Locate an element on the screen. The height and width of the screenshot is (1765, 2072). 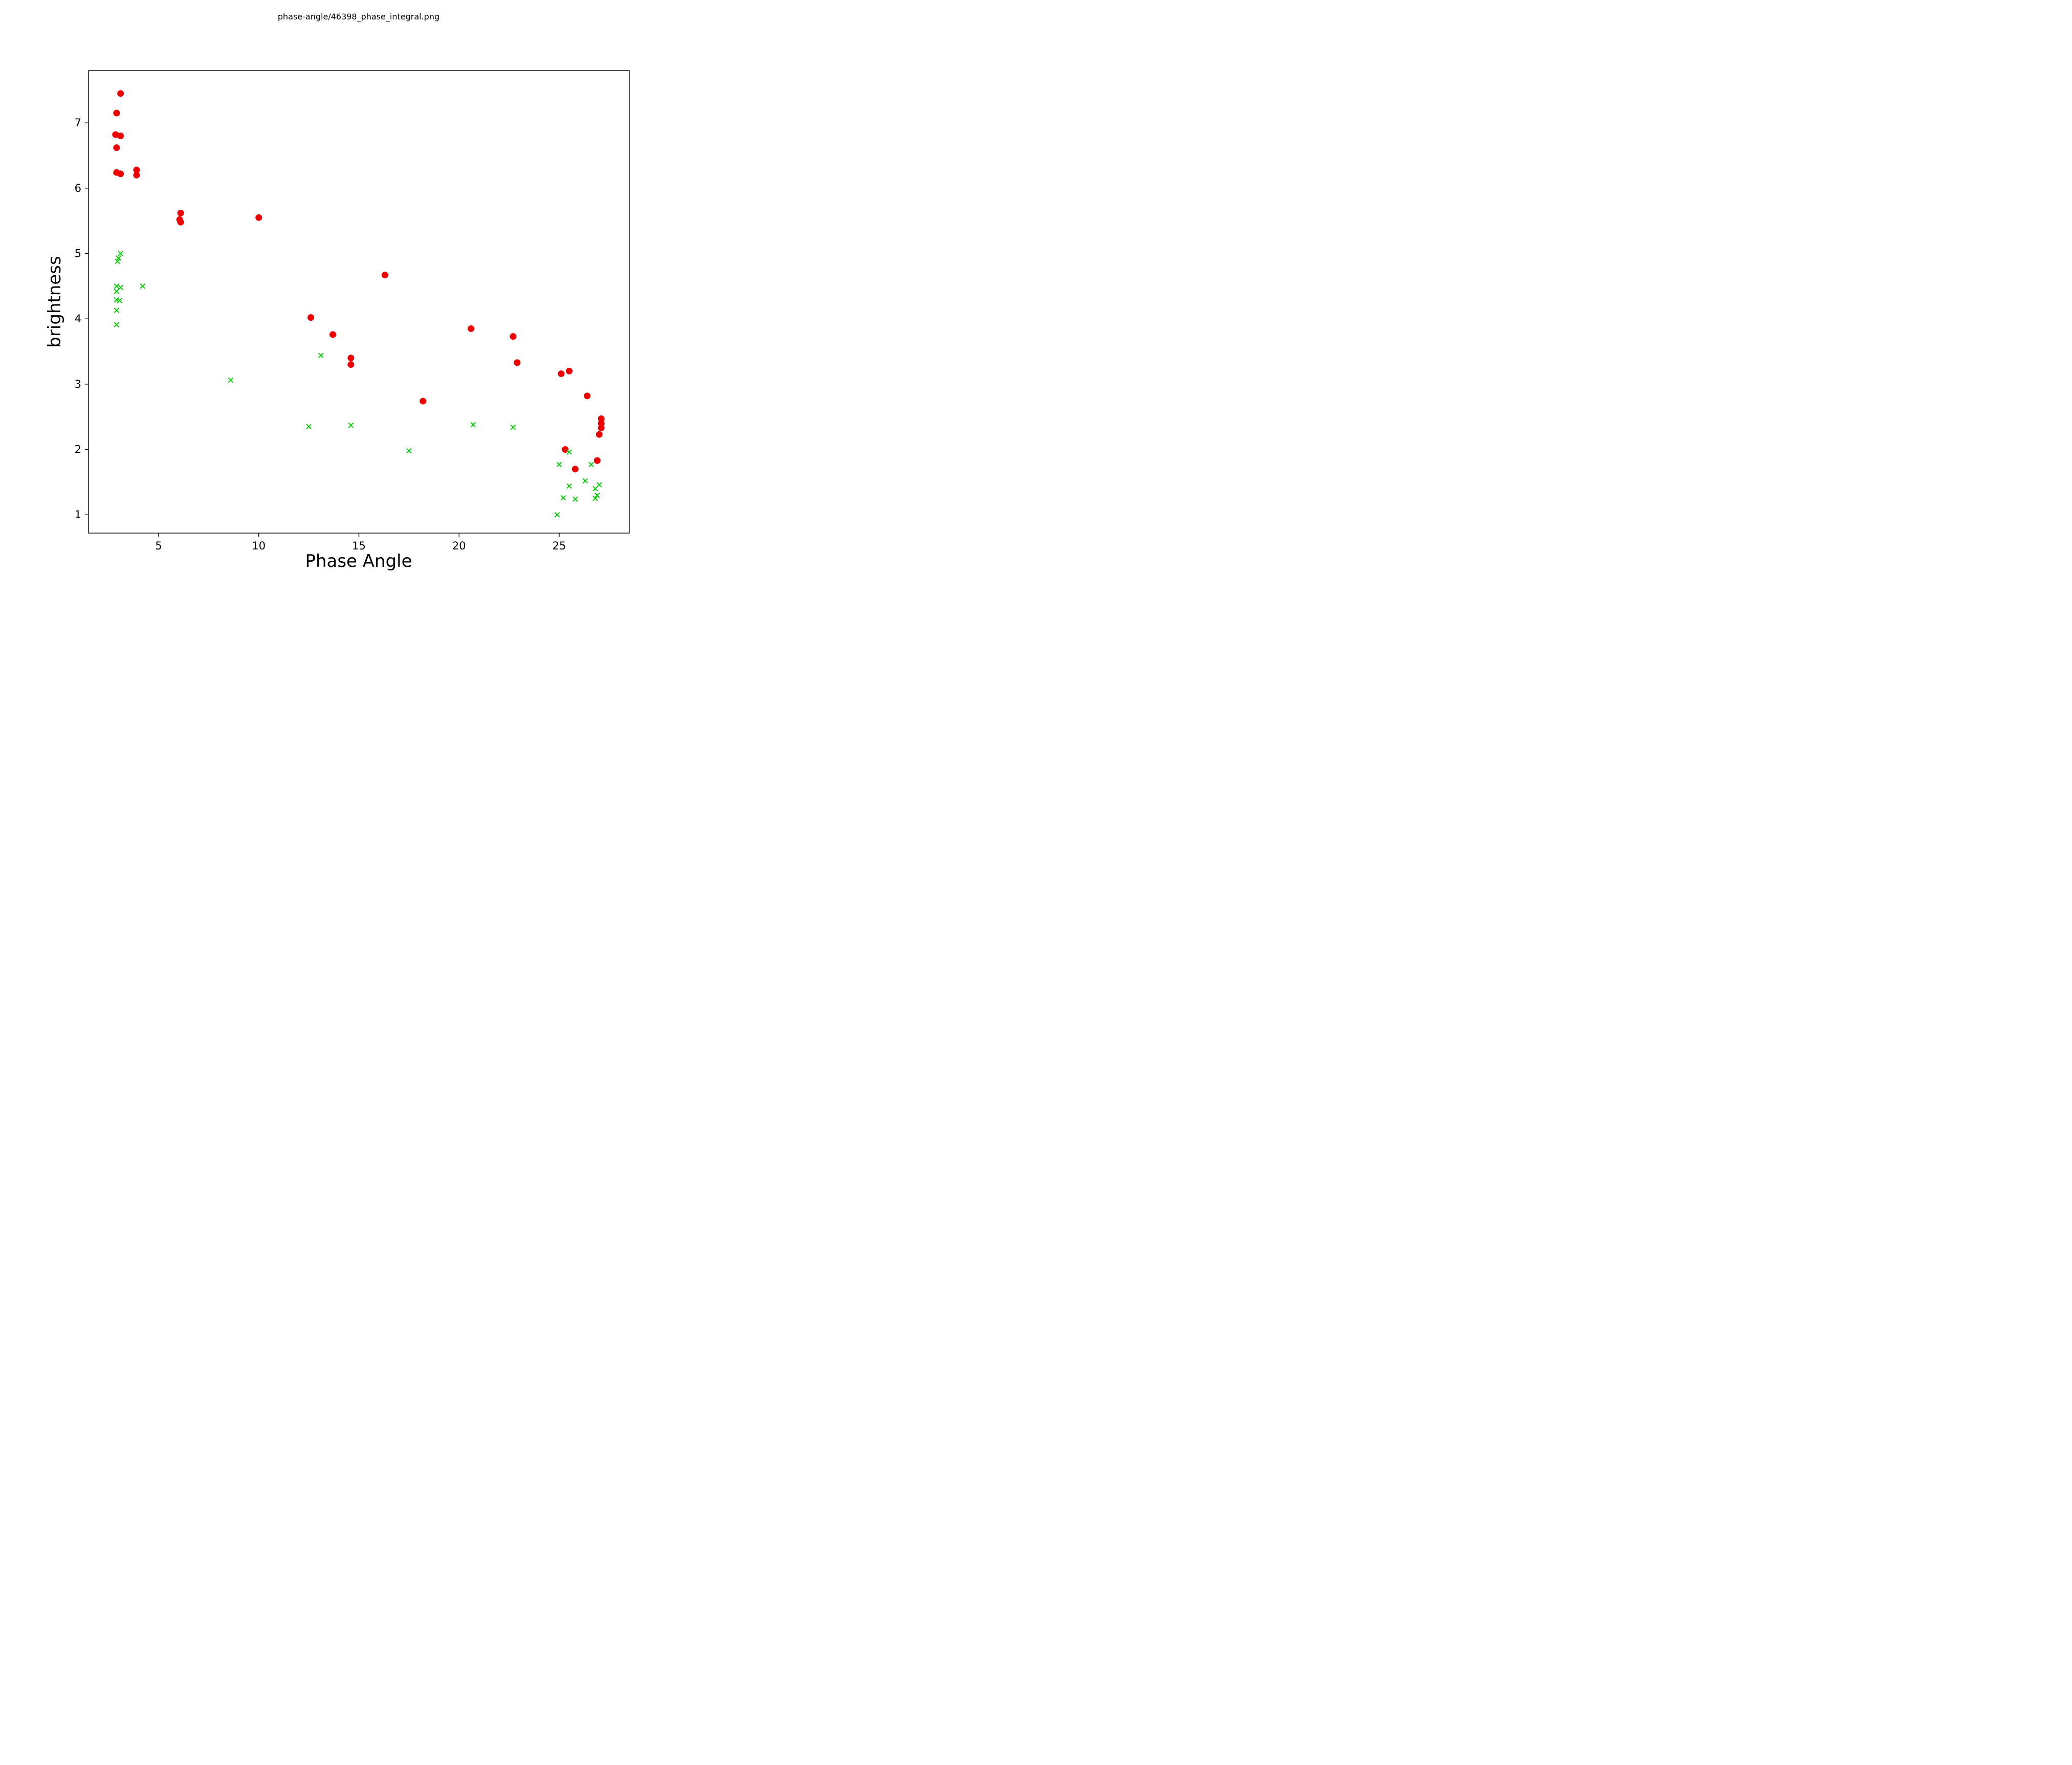
x-axis-label: Phase Angle is located at coordinates (358, 561).